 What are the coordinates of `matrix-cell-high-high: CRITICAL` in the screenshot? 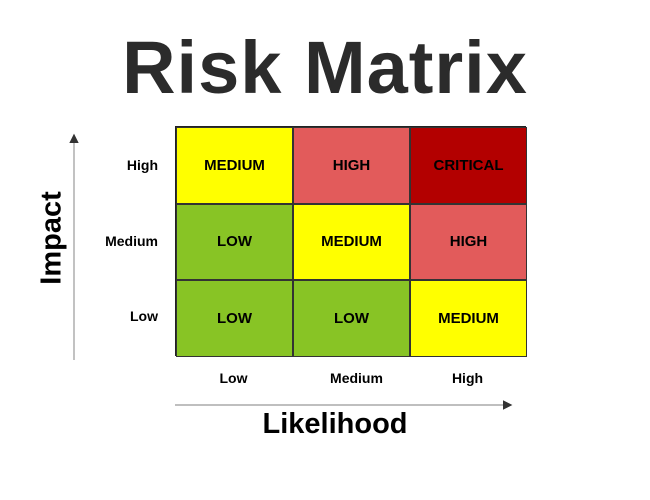 It's located at (468, 165).